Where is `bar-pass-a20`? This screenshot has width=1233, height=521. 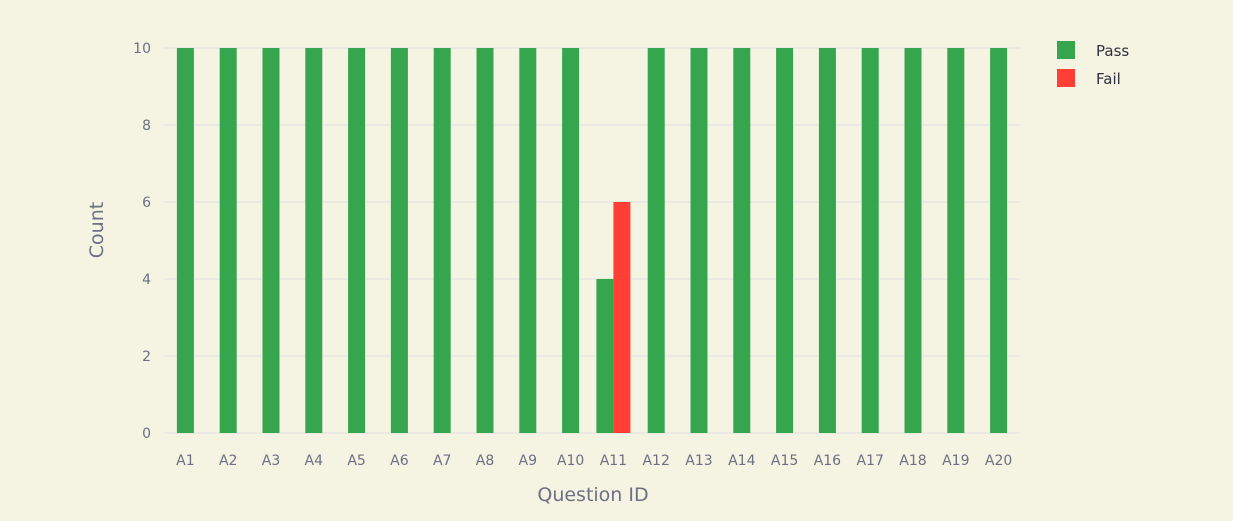 bar-pass-a20 is located at coordinates (999, 240).